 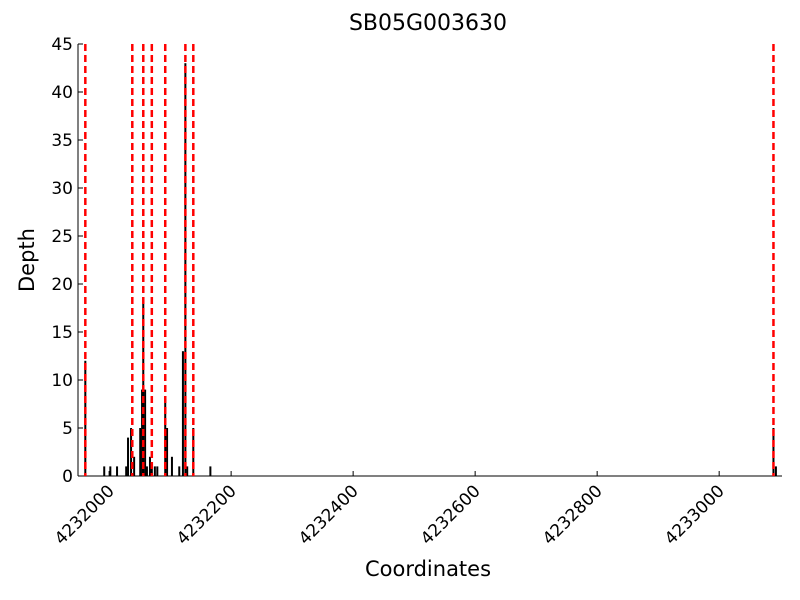 What do you see at coordinates (62, 189) in the screenshot?
I see `y-tick-label: 30` at bounding box center [62, 189].